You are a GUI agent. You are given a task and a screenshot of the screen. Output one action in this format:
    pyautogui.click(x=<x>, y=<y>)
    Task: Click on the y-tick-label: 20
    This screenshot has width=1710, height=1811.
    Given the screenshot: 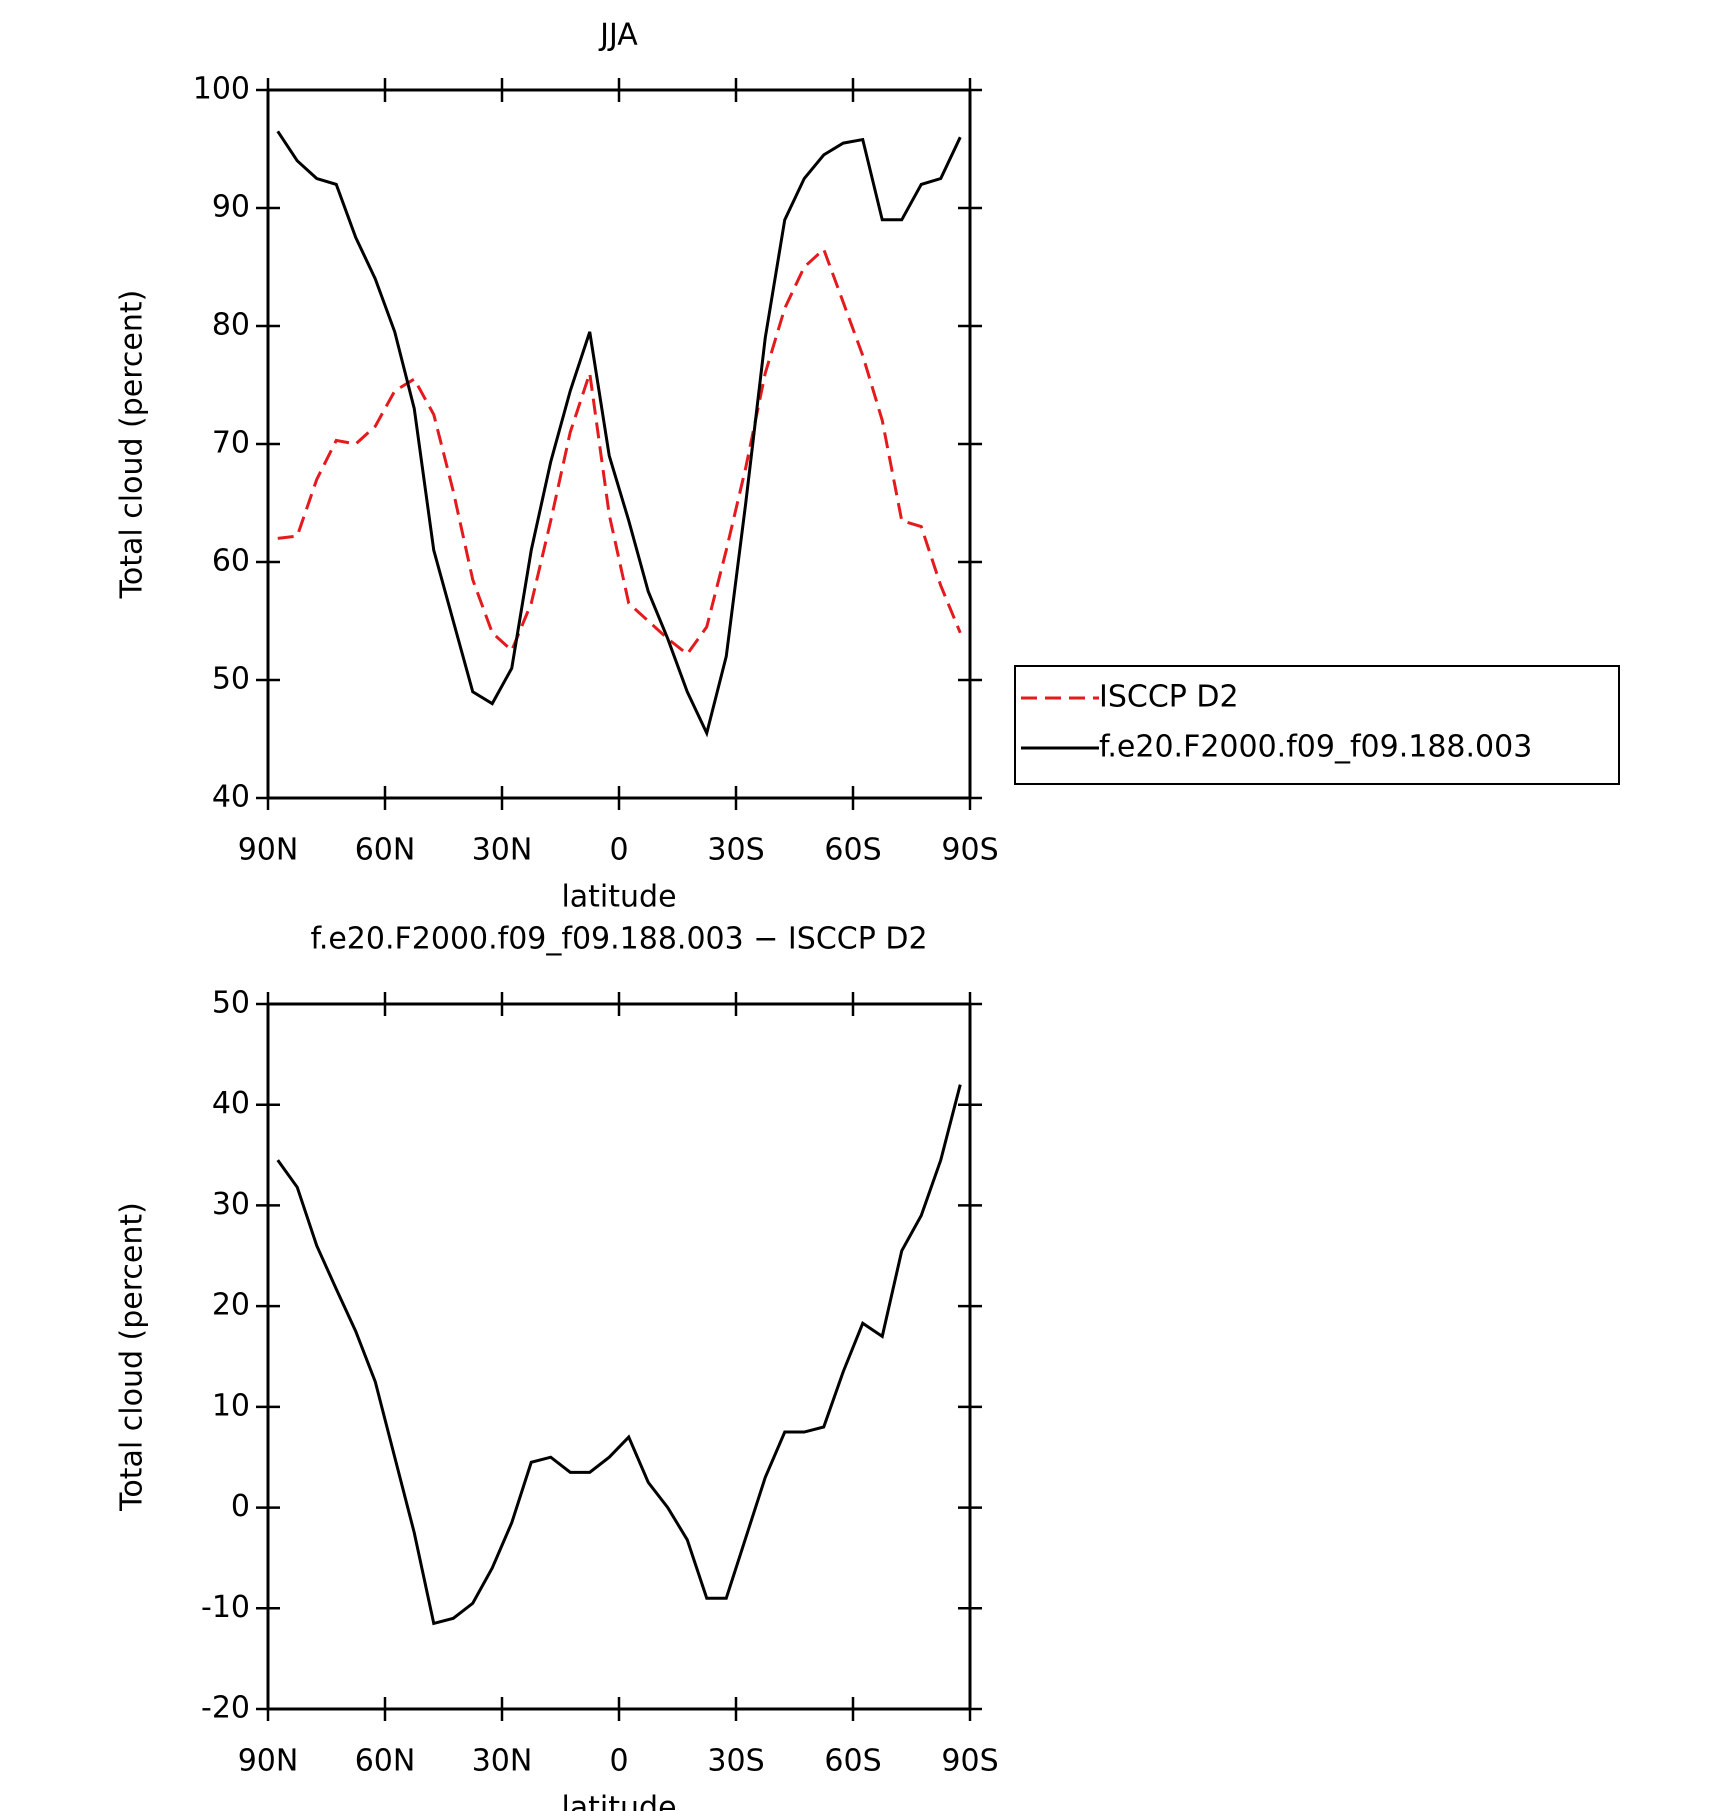 What is the action you would take?
    pyautogui.click(x=231, y=1305)
    